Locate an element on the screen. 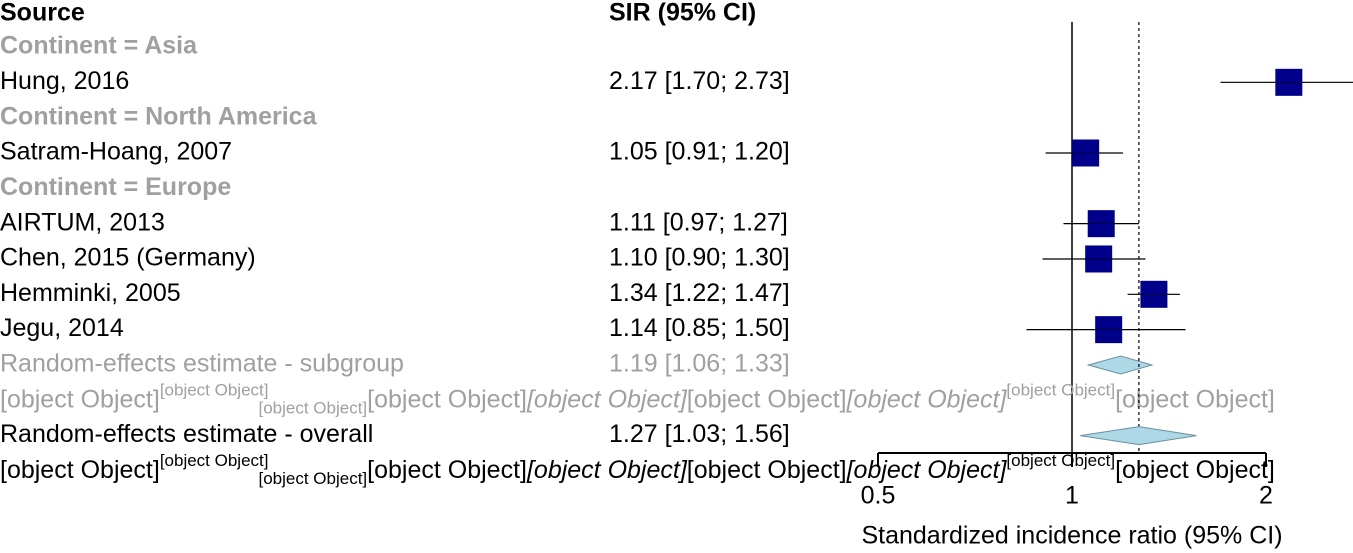  column-header: Source is located at coordinates (42, 13).